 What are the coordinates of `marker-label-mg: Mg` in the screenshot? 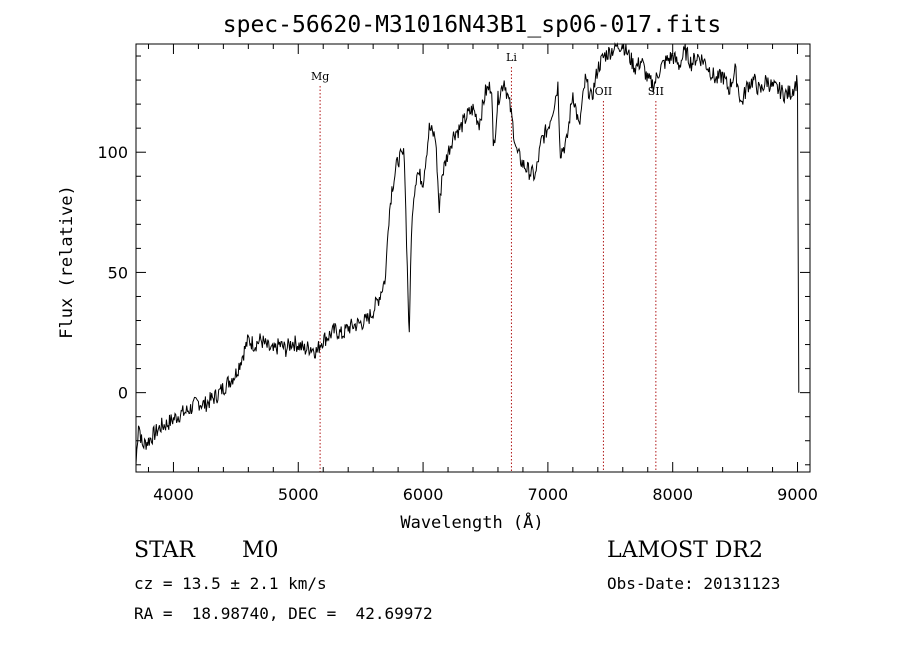 It's located at (320, 76).